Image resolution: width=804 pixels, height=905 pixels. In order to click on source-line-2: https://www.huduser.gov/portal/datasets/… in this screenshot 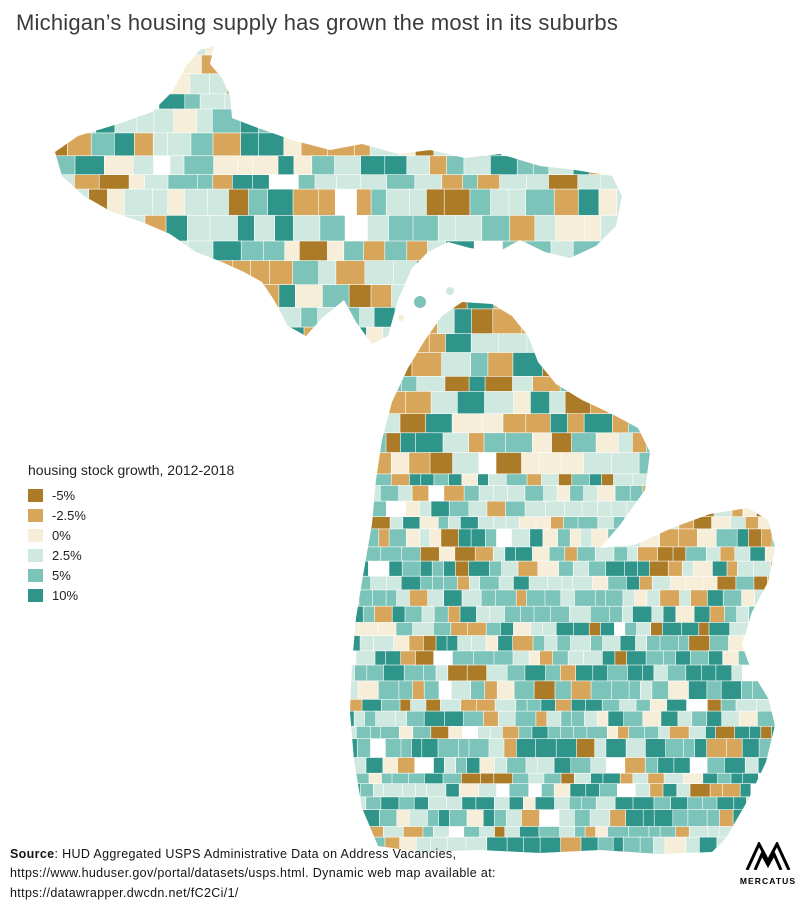, I will do `click(253, 873)`.